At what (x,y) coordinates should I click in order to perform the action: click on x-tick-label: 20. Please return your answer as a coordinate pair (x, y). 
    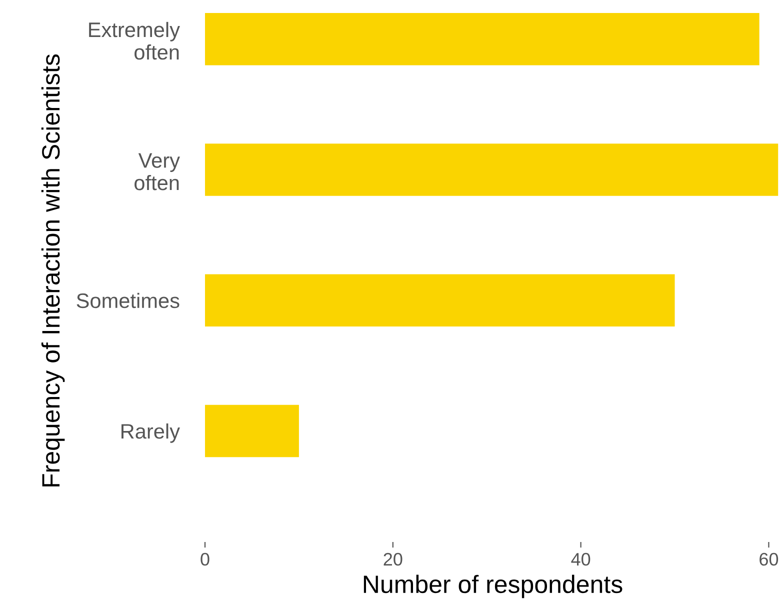
    Looking at the image, I should click on (393, 559).